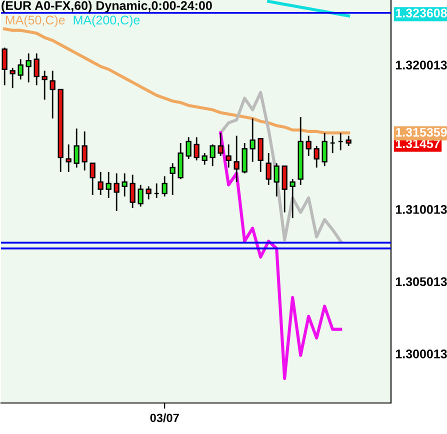 This screenshot has height=434, width=447. I want to click on text: MA(200,C)e, so click(107, 21).